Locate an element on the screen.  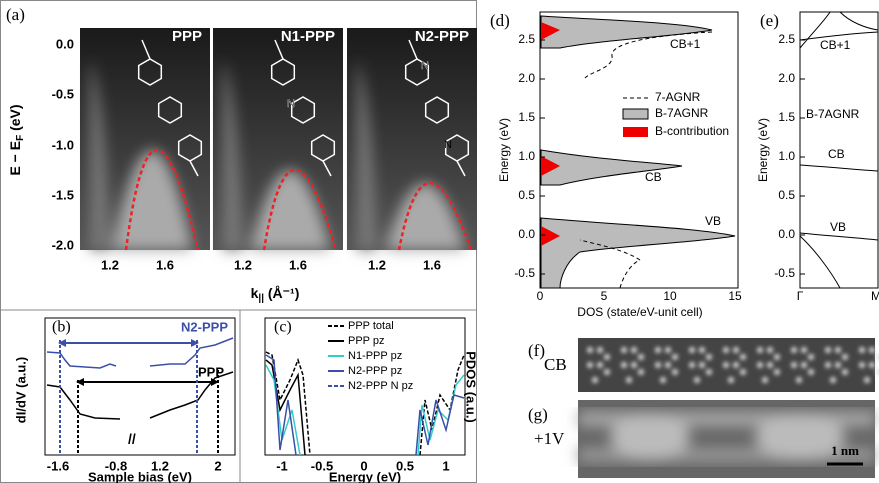
y-tick-label: -0.5 is located at coordinates (524, 273).